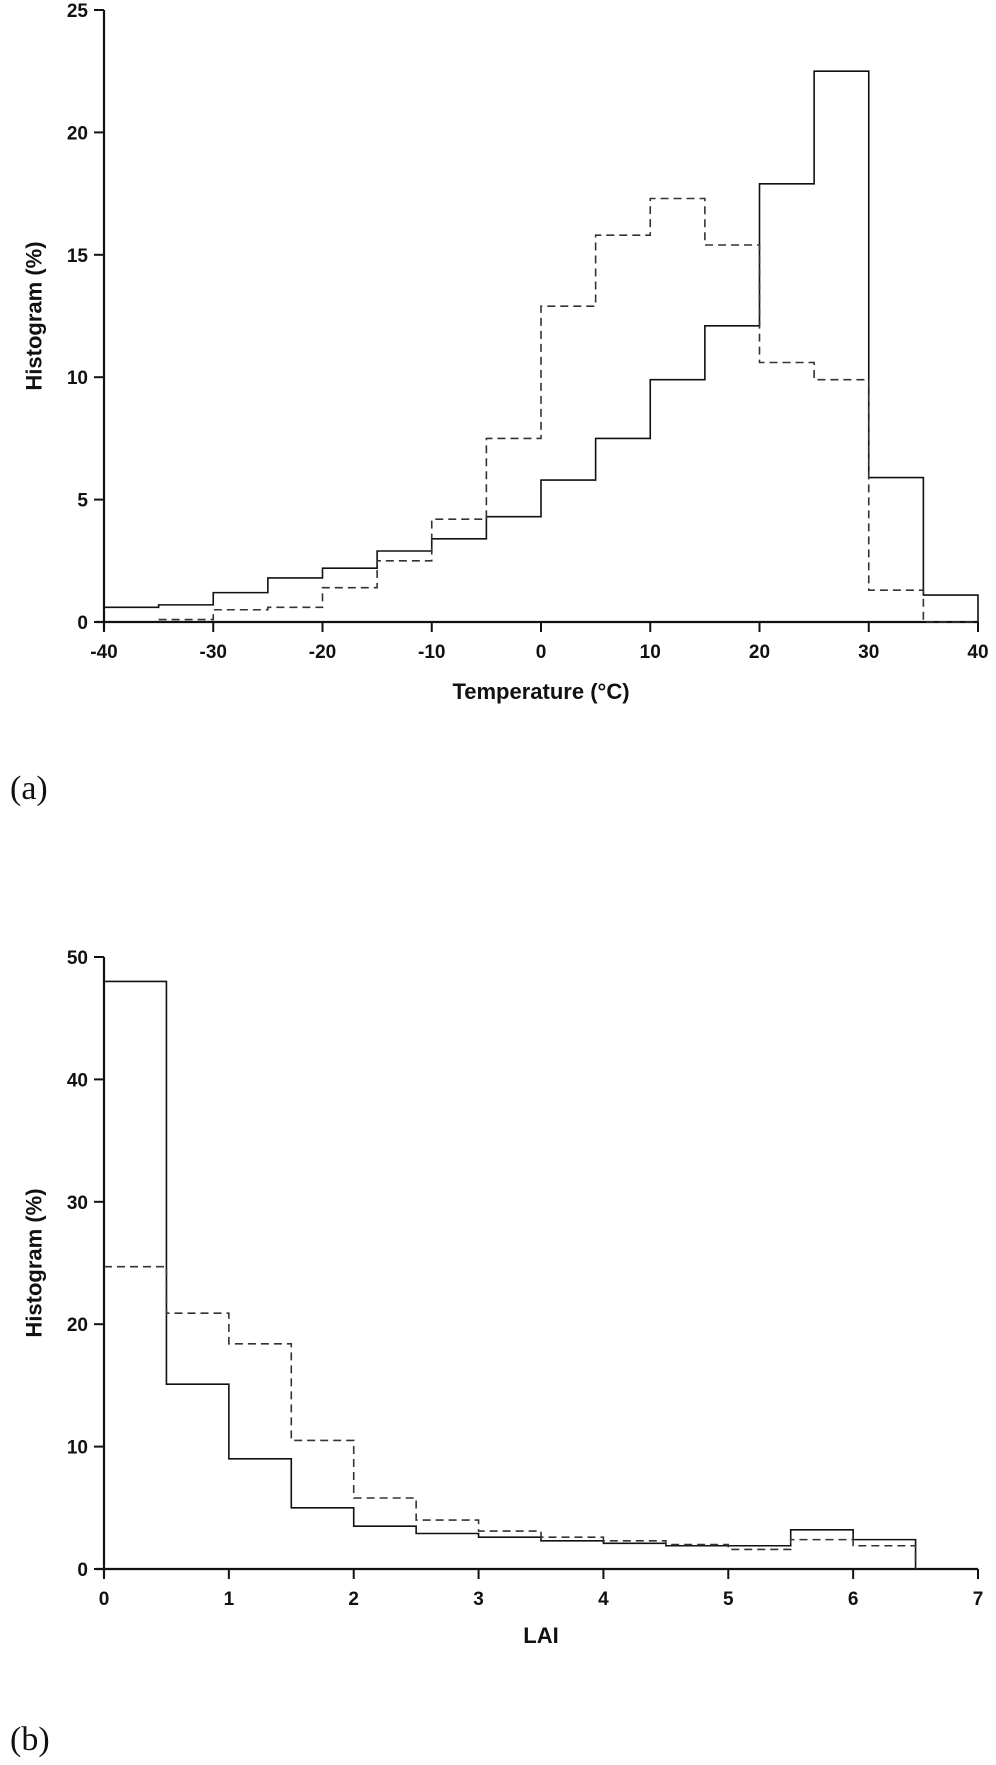 The width and height of the screenshot is (996, 1765). Describe the element at coordinates (540, 1635) in the screenshot. I see `x-axis-title: LAI` at that location.